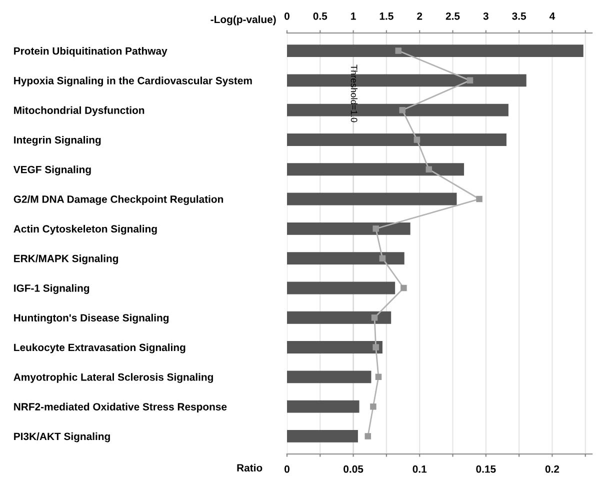  Describe the element at coordinates (66, 259) in the screenshot. I see `y-tick-label: ERK/MAPK Signaling` at that location.